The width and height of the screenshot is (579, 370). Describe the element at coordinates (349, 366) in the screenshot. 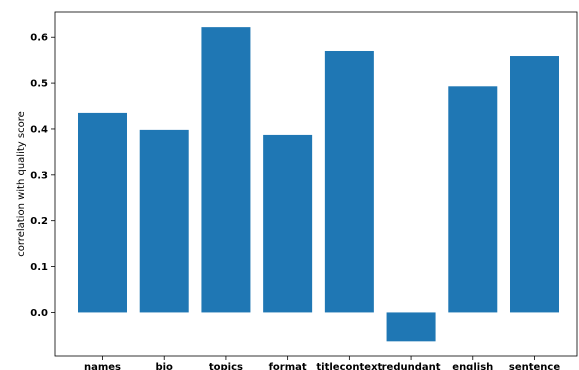

I see `x-tick-label-titlecontext: titlecontext` at that location.